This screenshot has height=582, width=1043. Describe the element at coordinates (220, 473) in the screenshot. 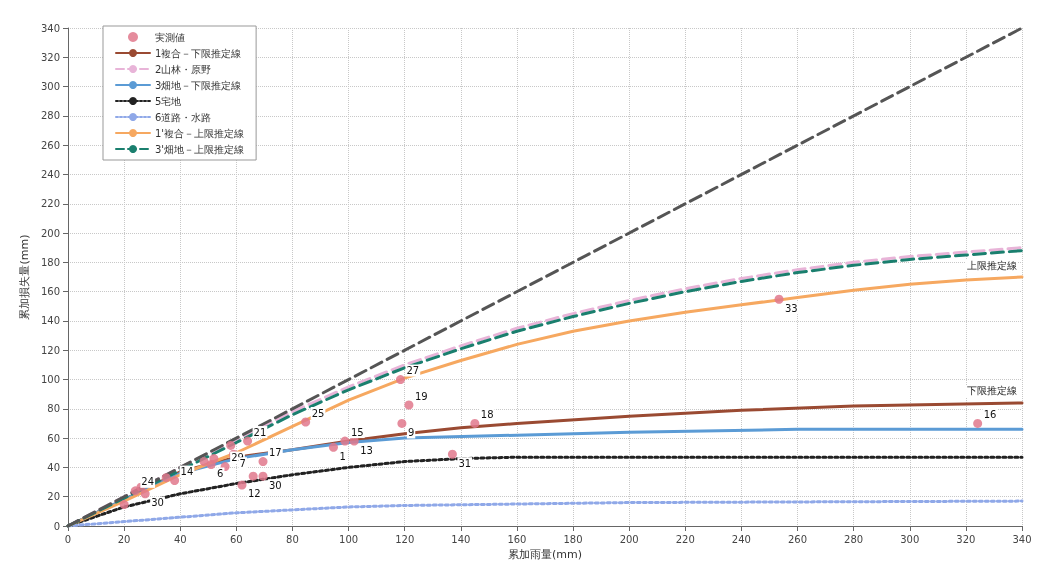

I see `annotation: 6` at that location.